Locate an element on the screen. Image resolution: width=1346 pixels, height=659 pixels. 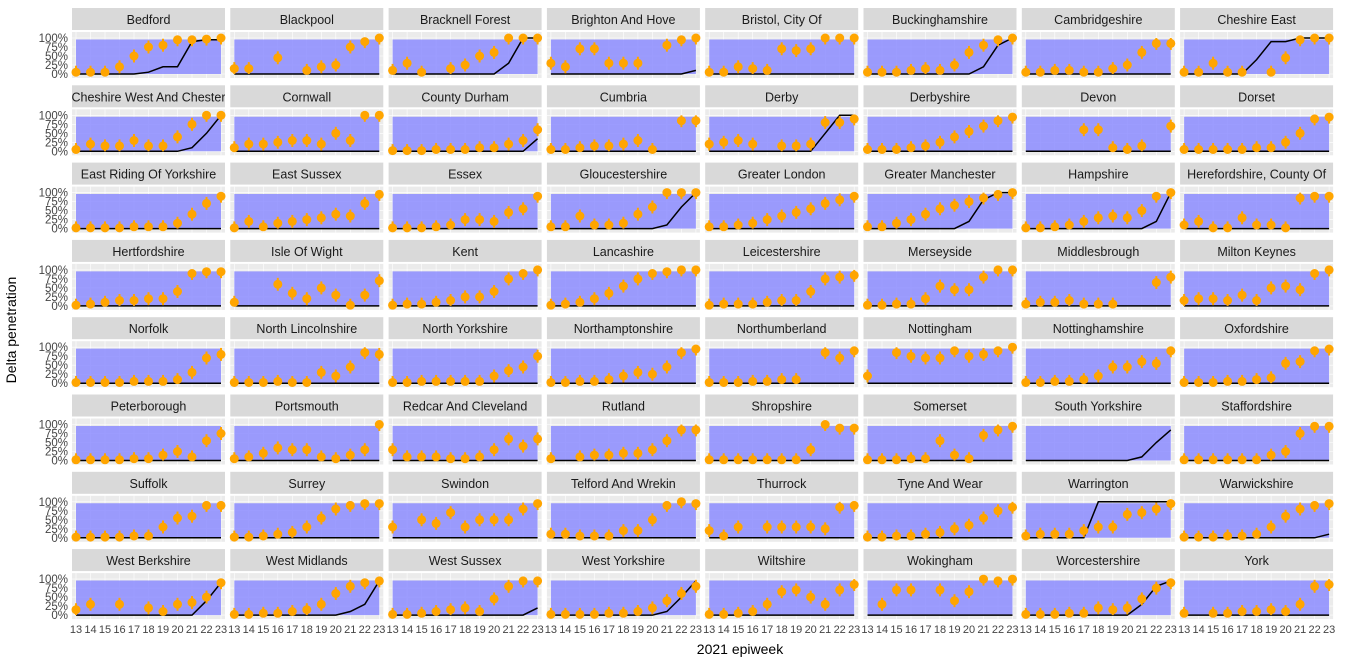
x-tick-label: 20 is located at coordinates (177, 630).